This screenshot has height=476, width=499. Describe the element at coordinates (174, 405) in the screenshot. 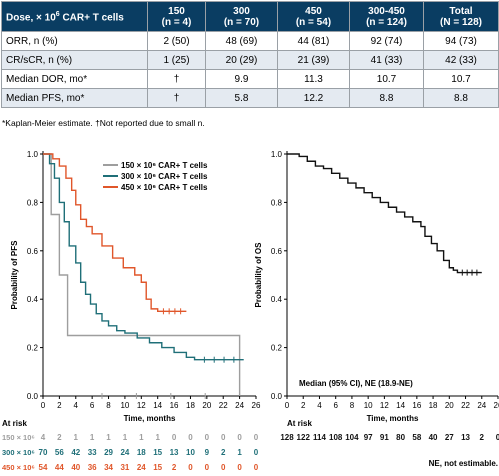

I see `pfs-x-tick-label: 16` at that location.